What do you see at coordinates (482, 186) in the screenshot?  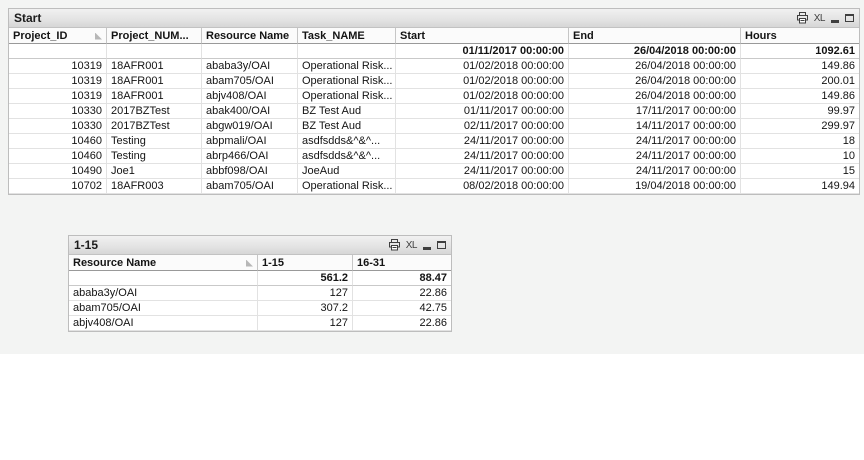 I see `cell-start: 08/02/2018 00:00:00` at bounding box center [482, 186].